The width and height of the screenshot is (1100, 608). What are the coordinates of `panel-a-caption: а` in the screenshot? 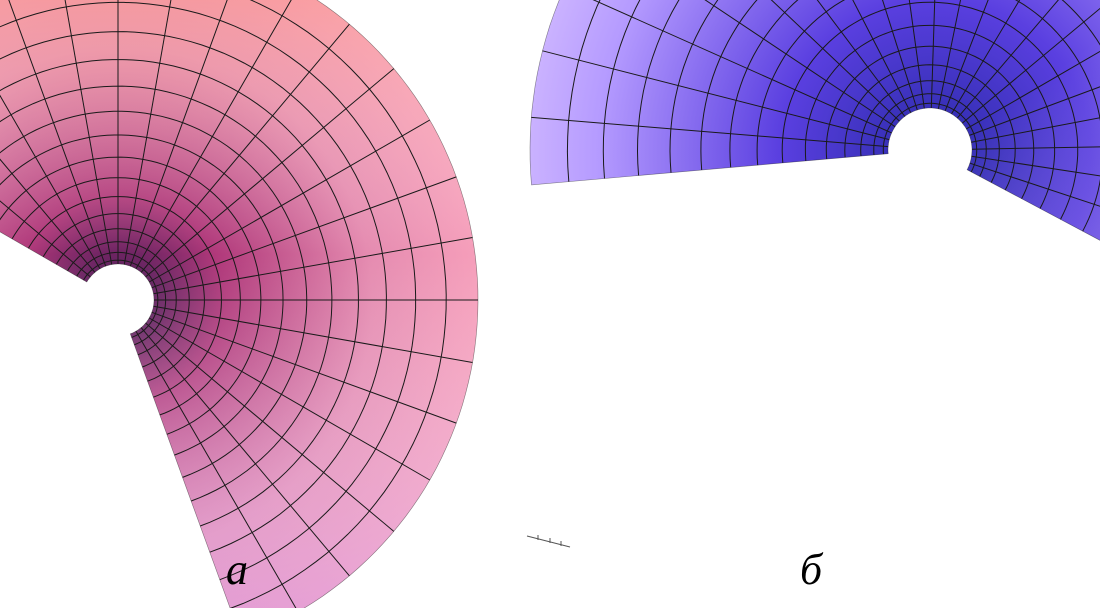 It's located at (237, 570).